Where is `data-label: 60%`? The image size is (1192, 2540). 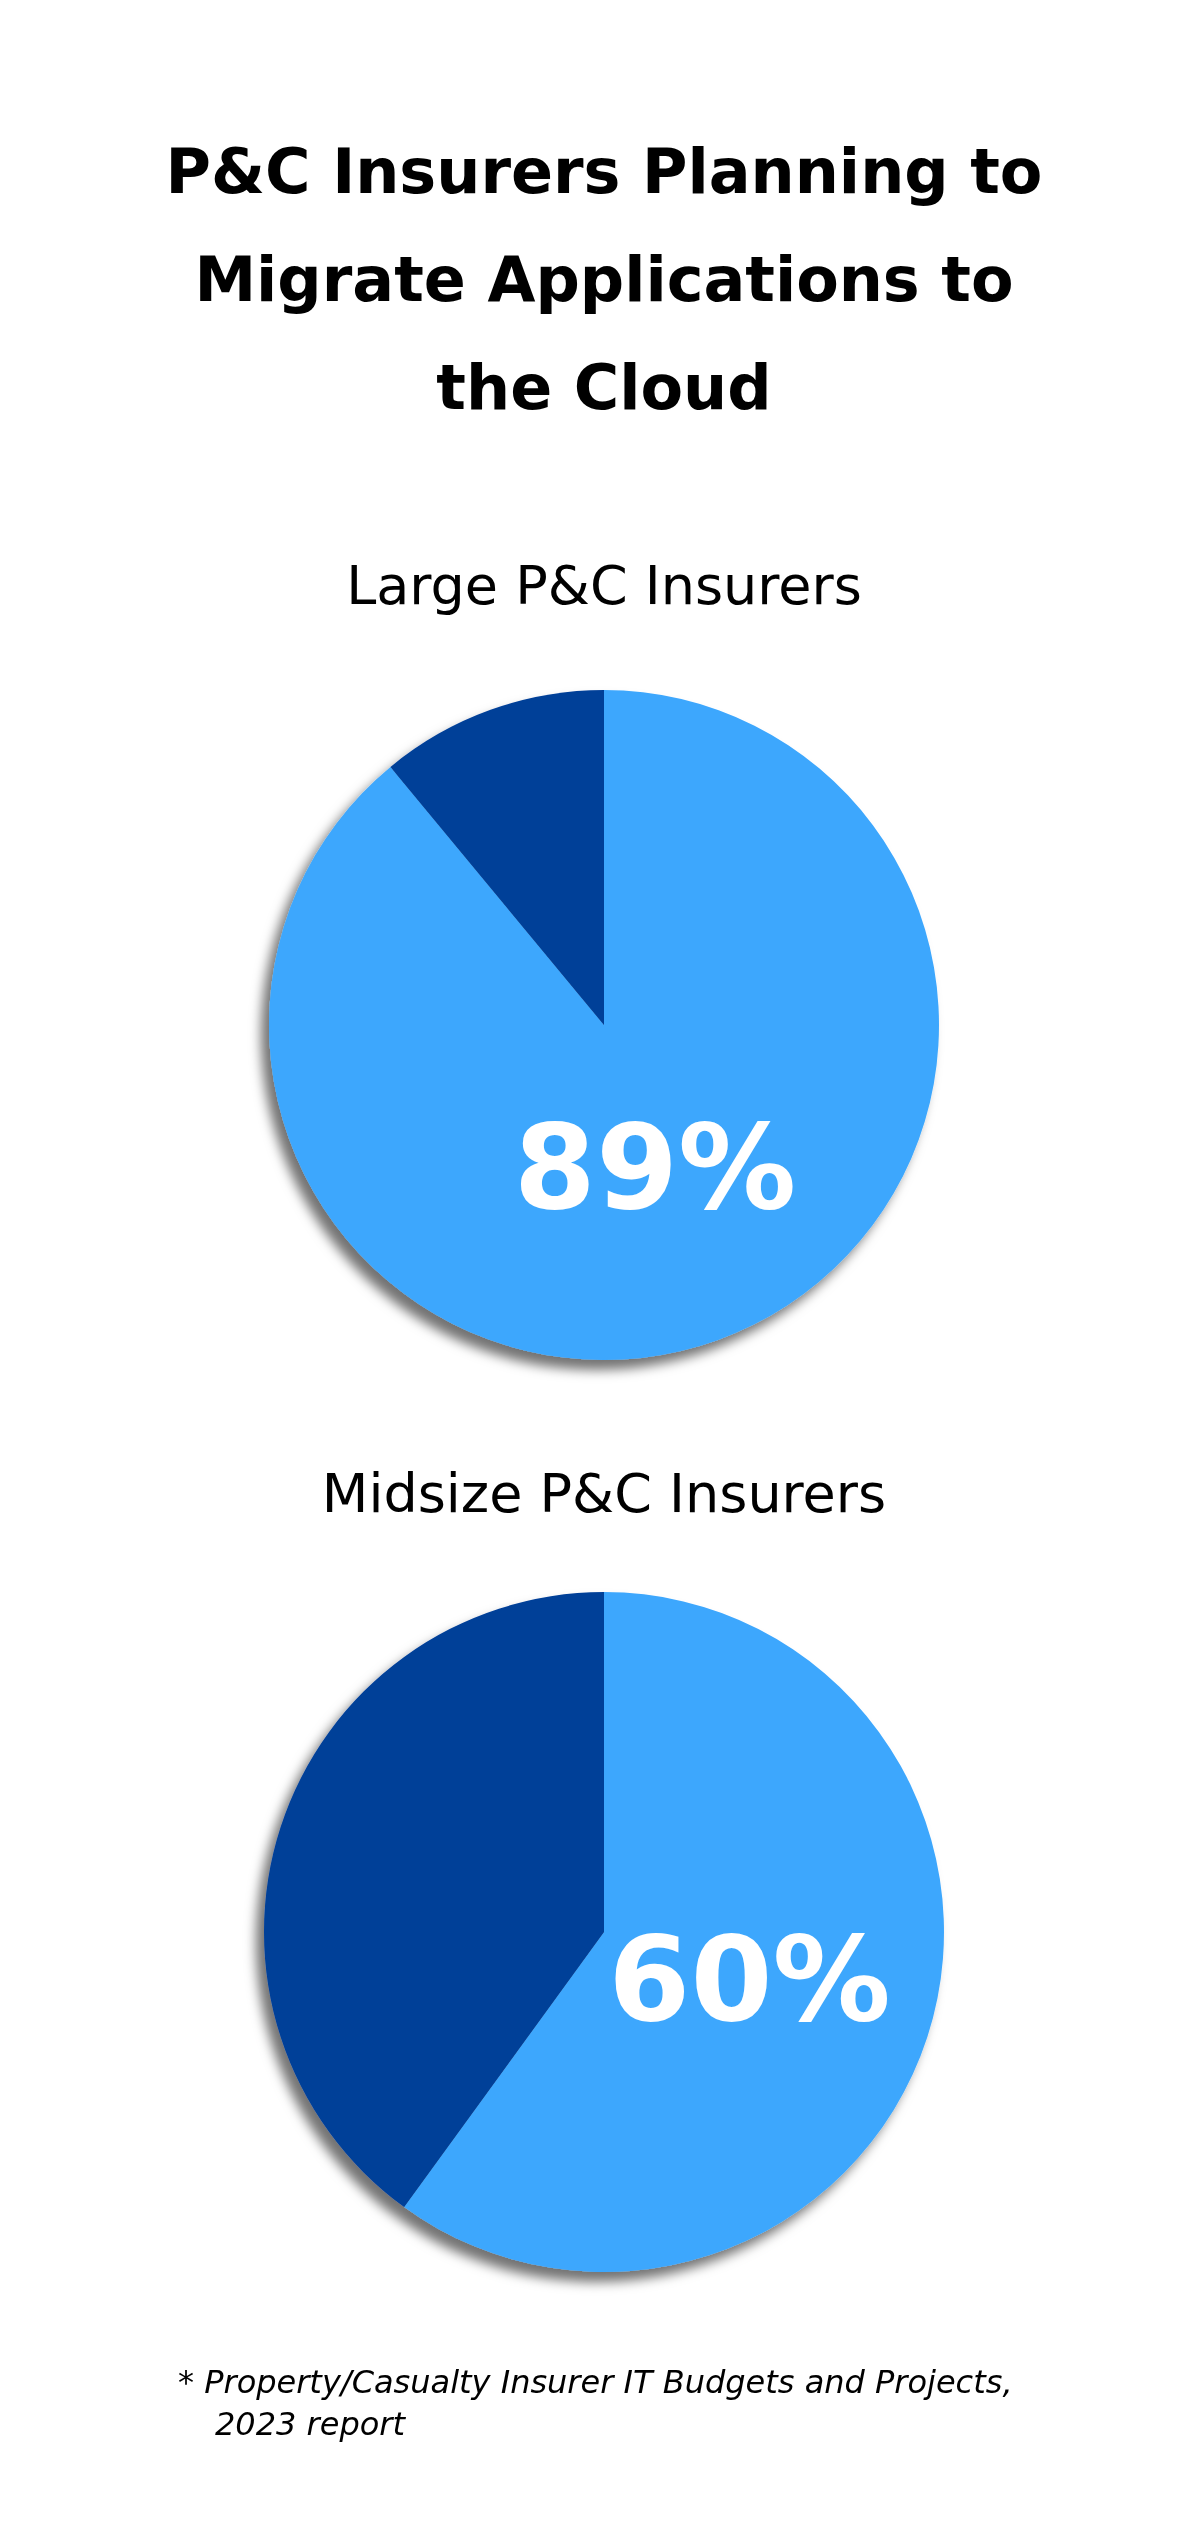 data-label: 60% is located at coordinates (749, 1979).